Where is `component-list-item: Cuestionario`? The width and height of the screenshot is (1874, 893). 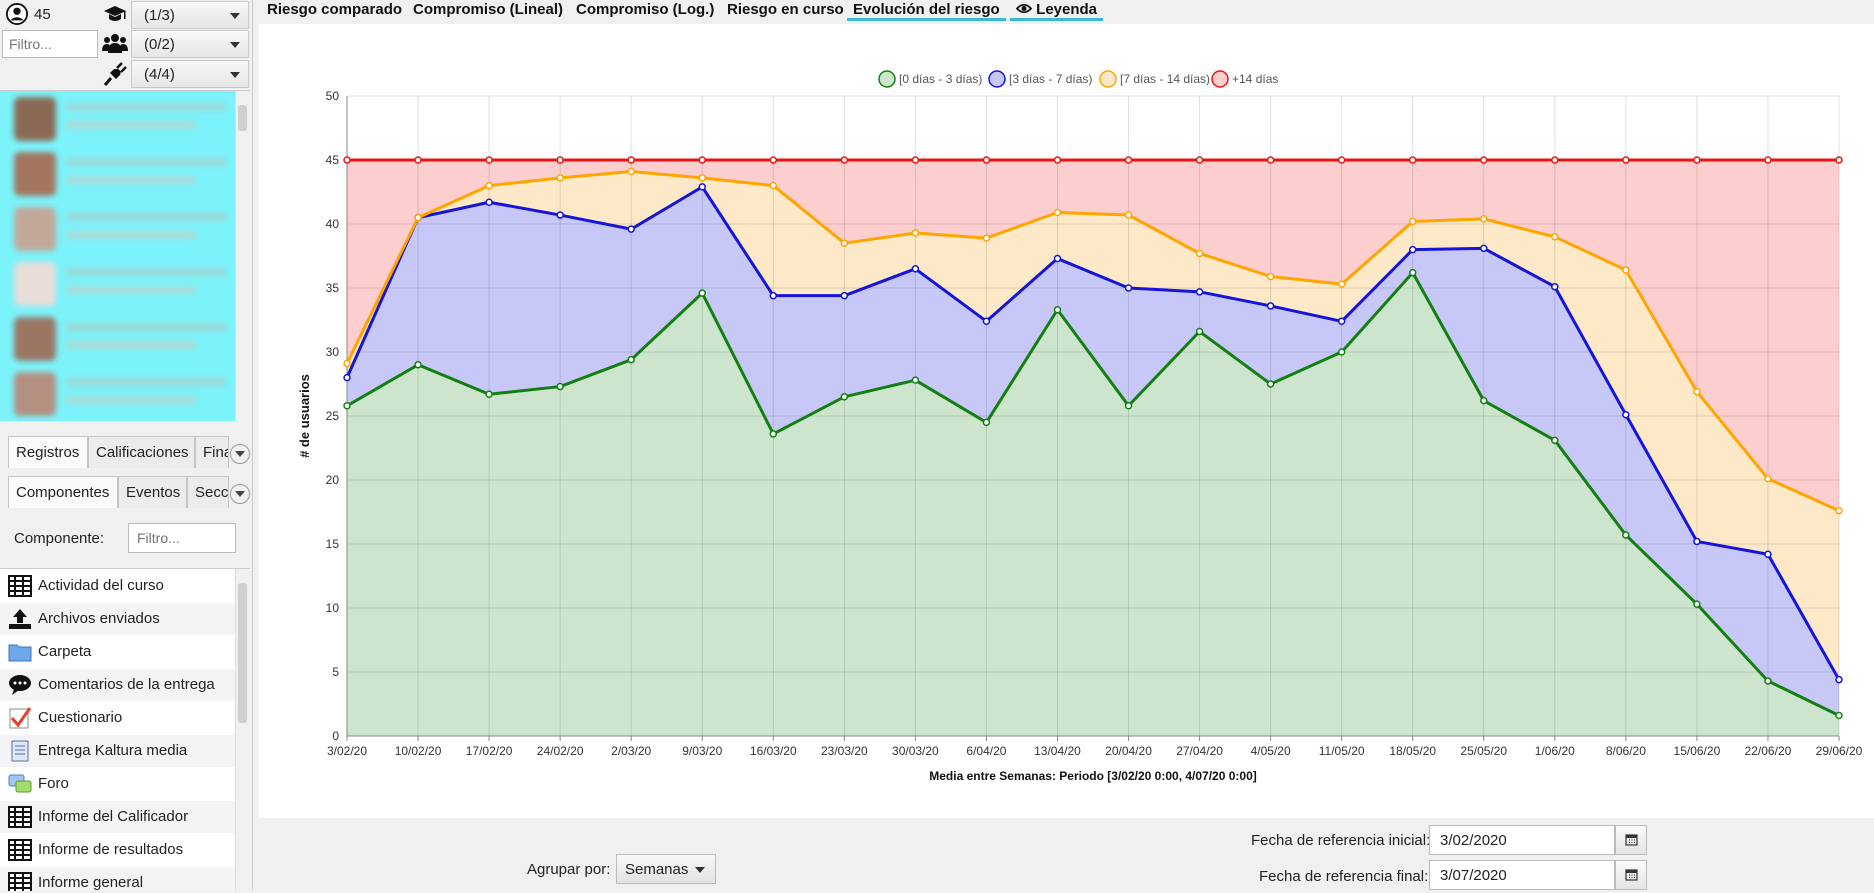 component-list-item: Cuestionario is located at coordinates (118, 718).